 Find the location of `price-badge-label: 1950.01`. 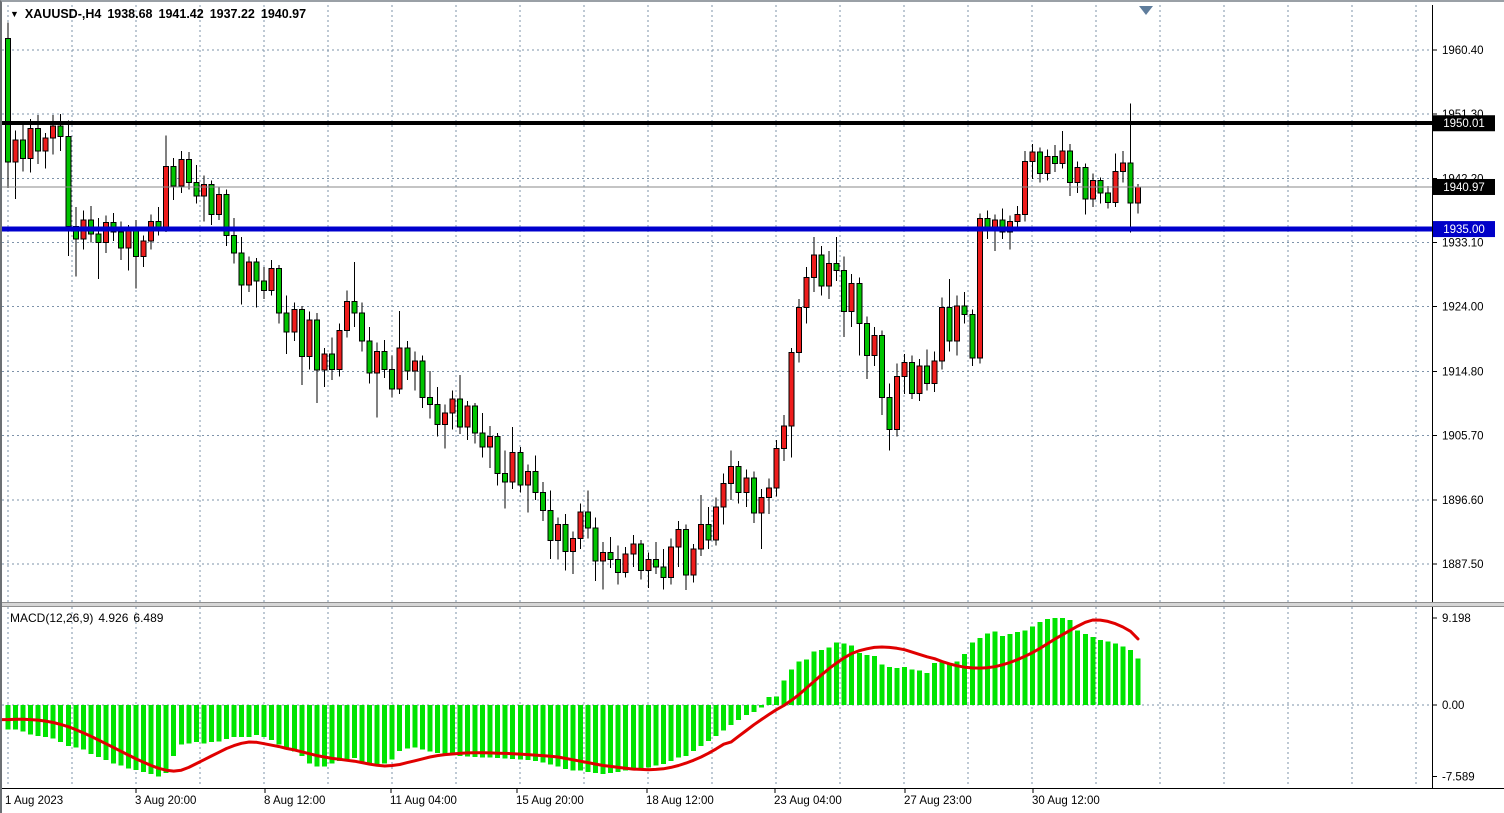

price-badge-label: 1950.01 is located at coordinates (1464, 124).